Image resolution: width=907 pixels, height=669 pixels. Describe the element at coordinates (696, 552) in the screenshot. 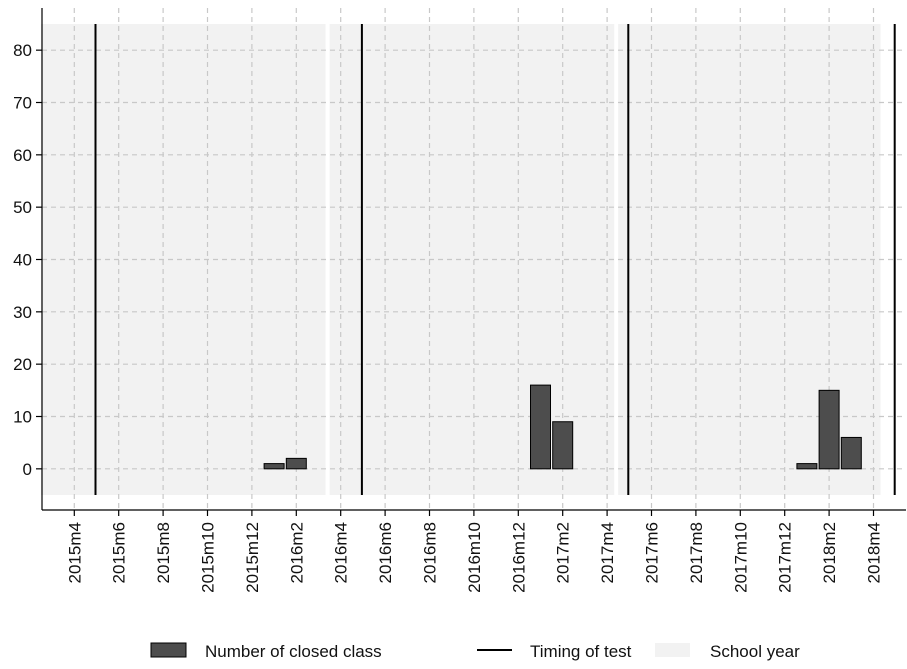

I see `x-tick-label: 2017m8` at that location.